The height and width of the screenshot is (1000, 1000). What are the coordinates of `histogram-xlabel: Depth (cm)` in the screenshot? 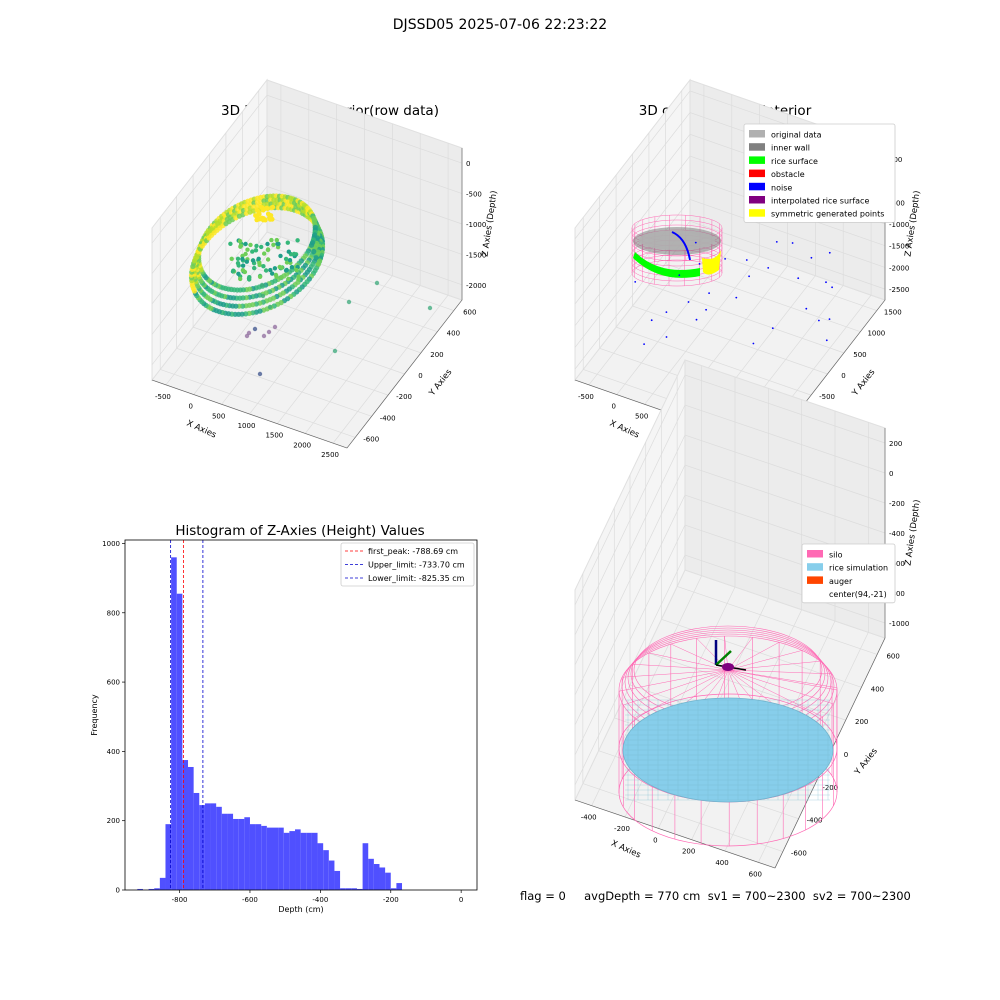 It's located at (300, 909).